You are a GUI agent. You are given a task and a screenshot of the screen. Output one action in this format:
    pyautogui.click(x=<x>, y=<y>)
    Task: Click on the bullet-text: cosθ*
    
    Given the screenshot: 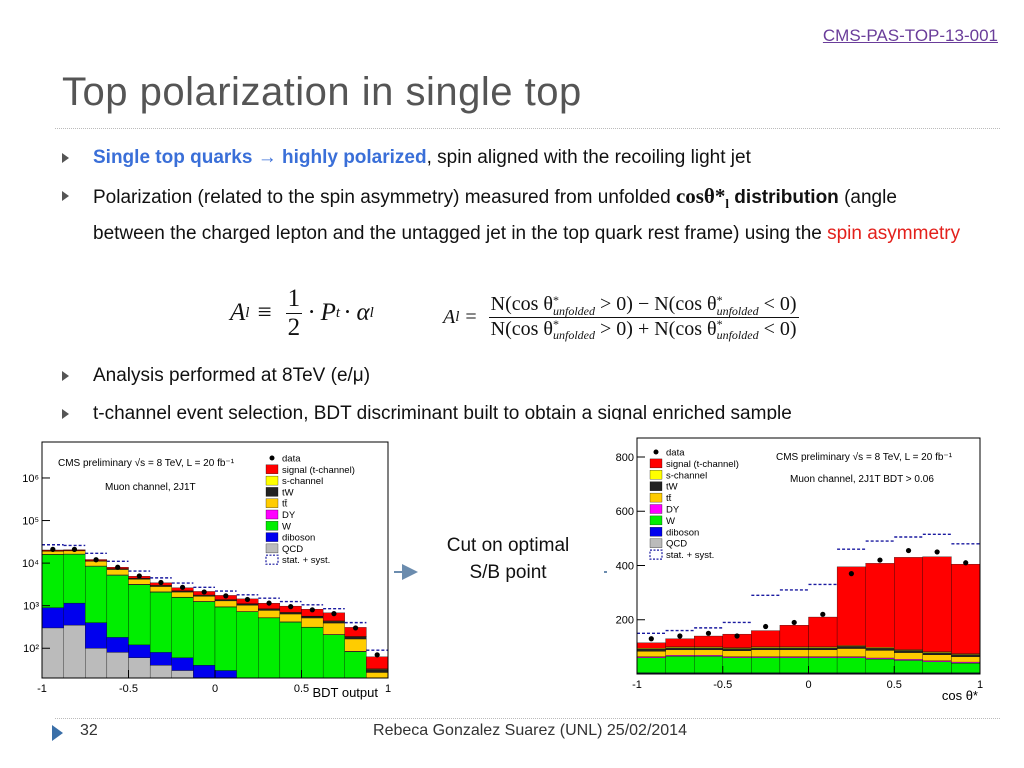 What is the action you would take?
    pyautogui.click(x=700, y=196)
    